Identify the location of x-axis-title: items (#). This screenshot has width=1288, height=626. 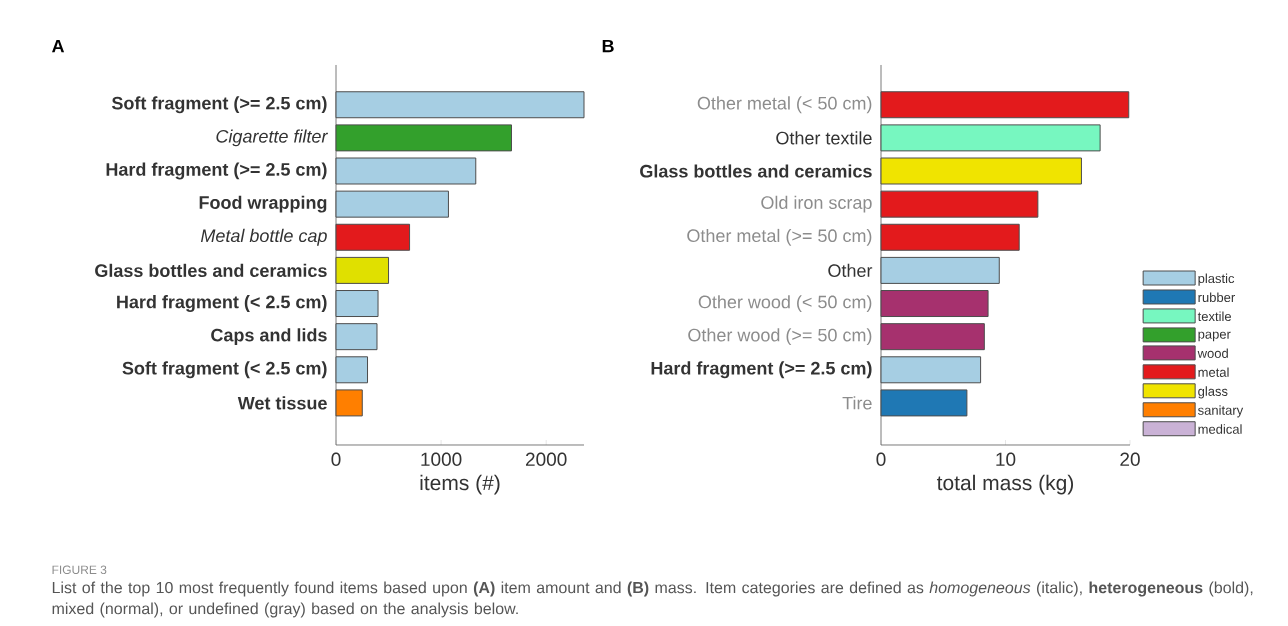
(460, 484).